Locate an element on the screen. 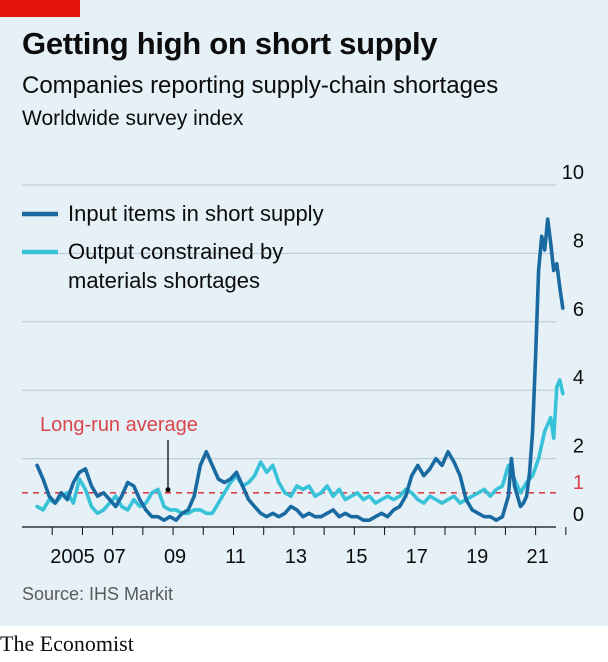 This screenshot has height=662, width=608. annotation-pointer-dot is located at coordinates (168, 490).